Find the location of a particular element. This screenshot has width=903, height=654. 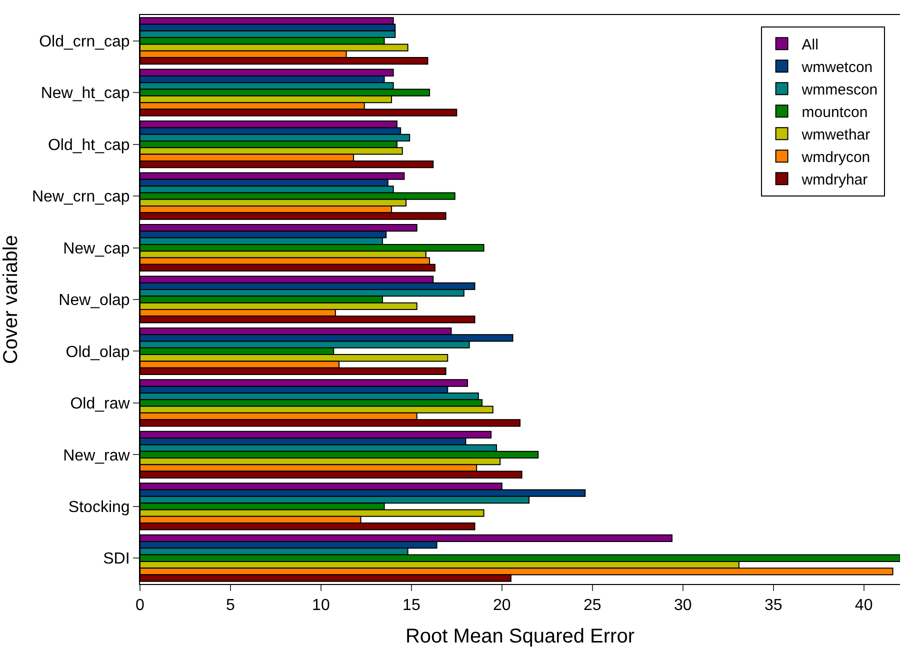

x-tick-label: 0 is located at coordinates (140, 605).